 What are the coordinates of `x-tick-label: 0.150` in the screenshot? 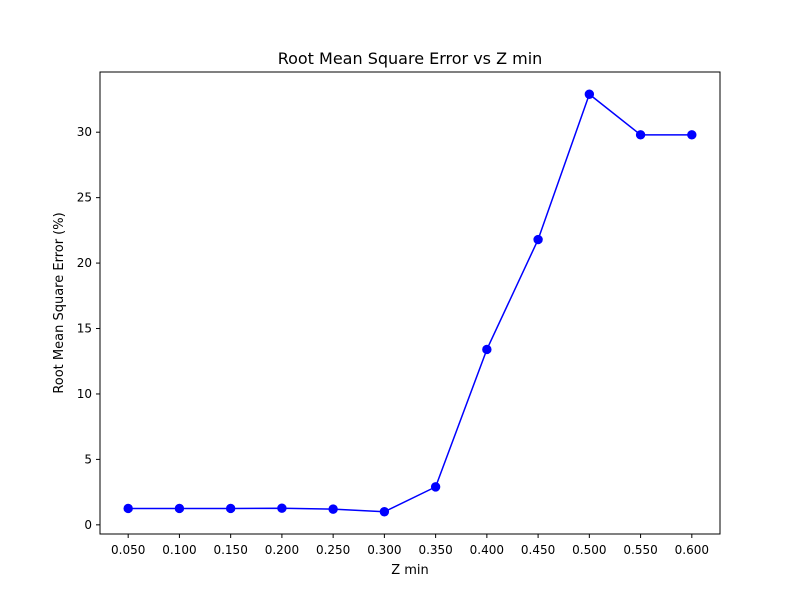 It's located at (230, 550).